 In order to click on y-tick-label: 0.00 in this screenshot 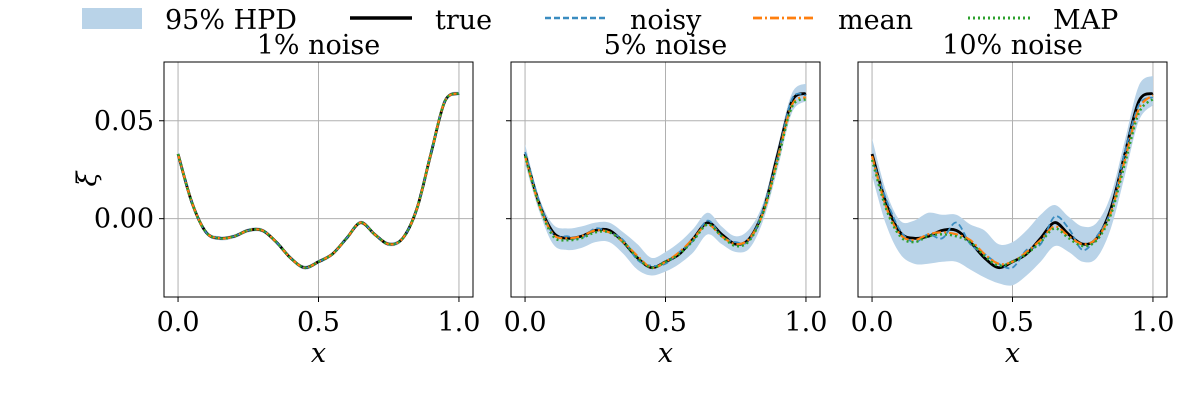, I will do `click(124, 219)`.